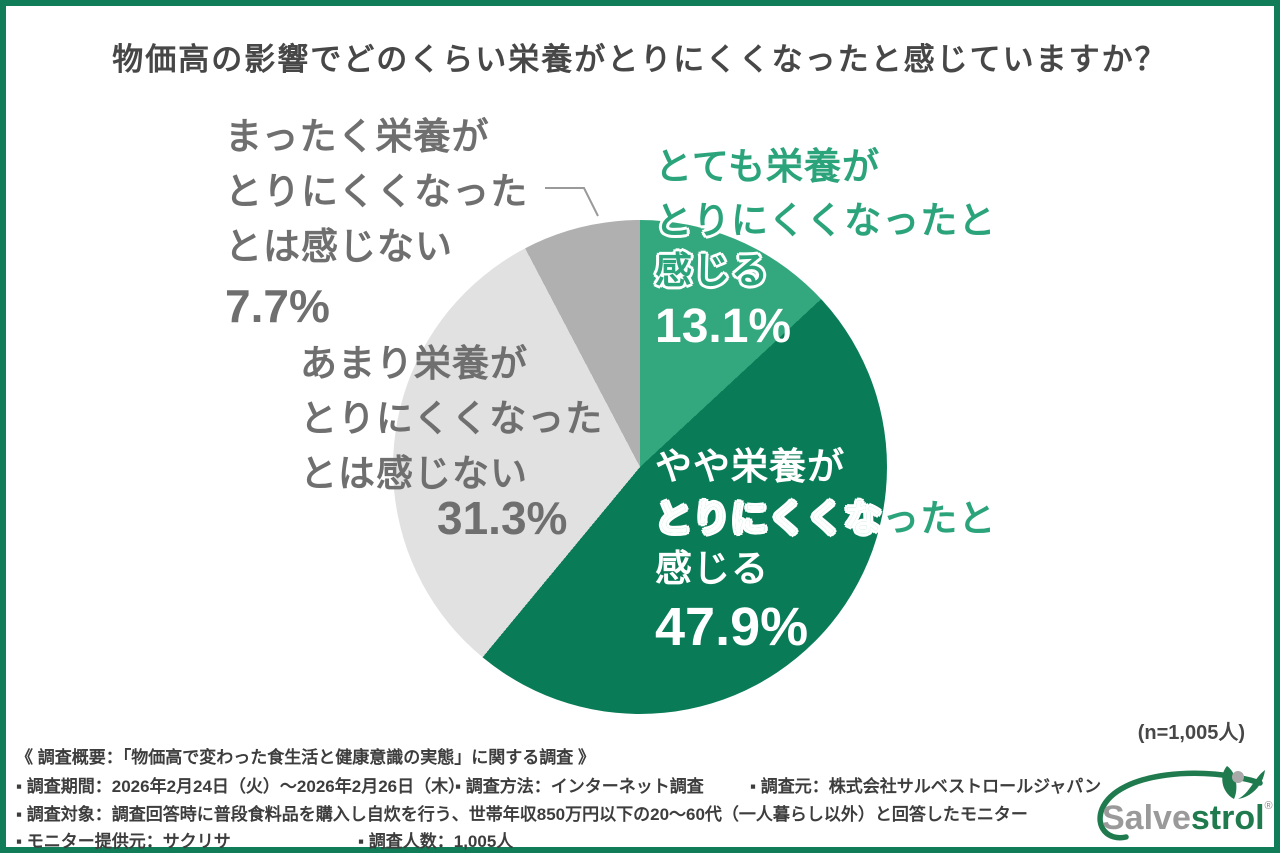 The width and height of the screenshot is (1280, 853). What do you see at coordinates (732, 627) in the screenshot?
I see `value-yaya: 47.9%` at bounding box center [732, 627].